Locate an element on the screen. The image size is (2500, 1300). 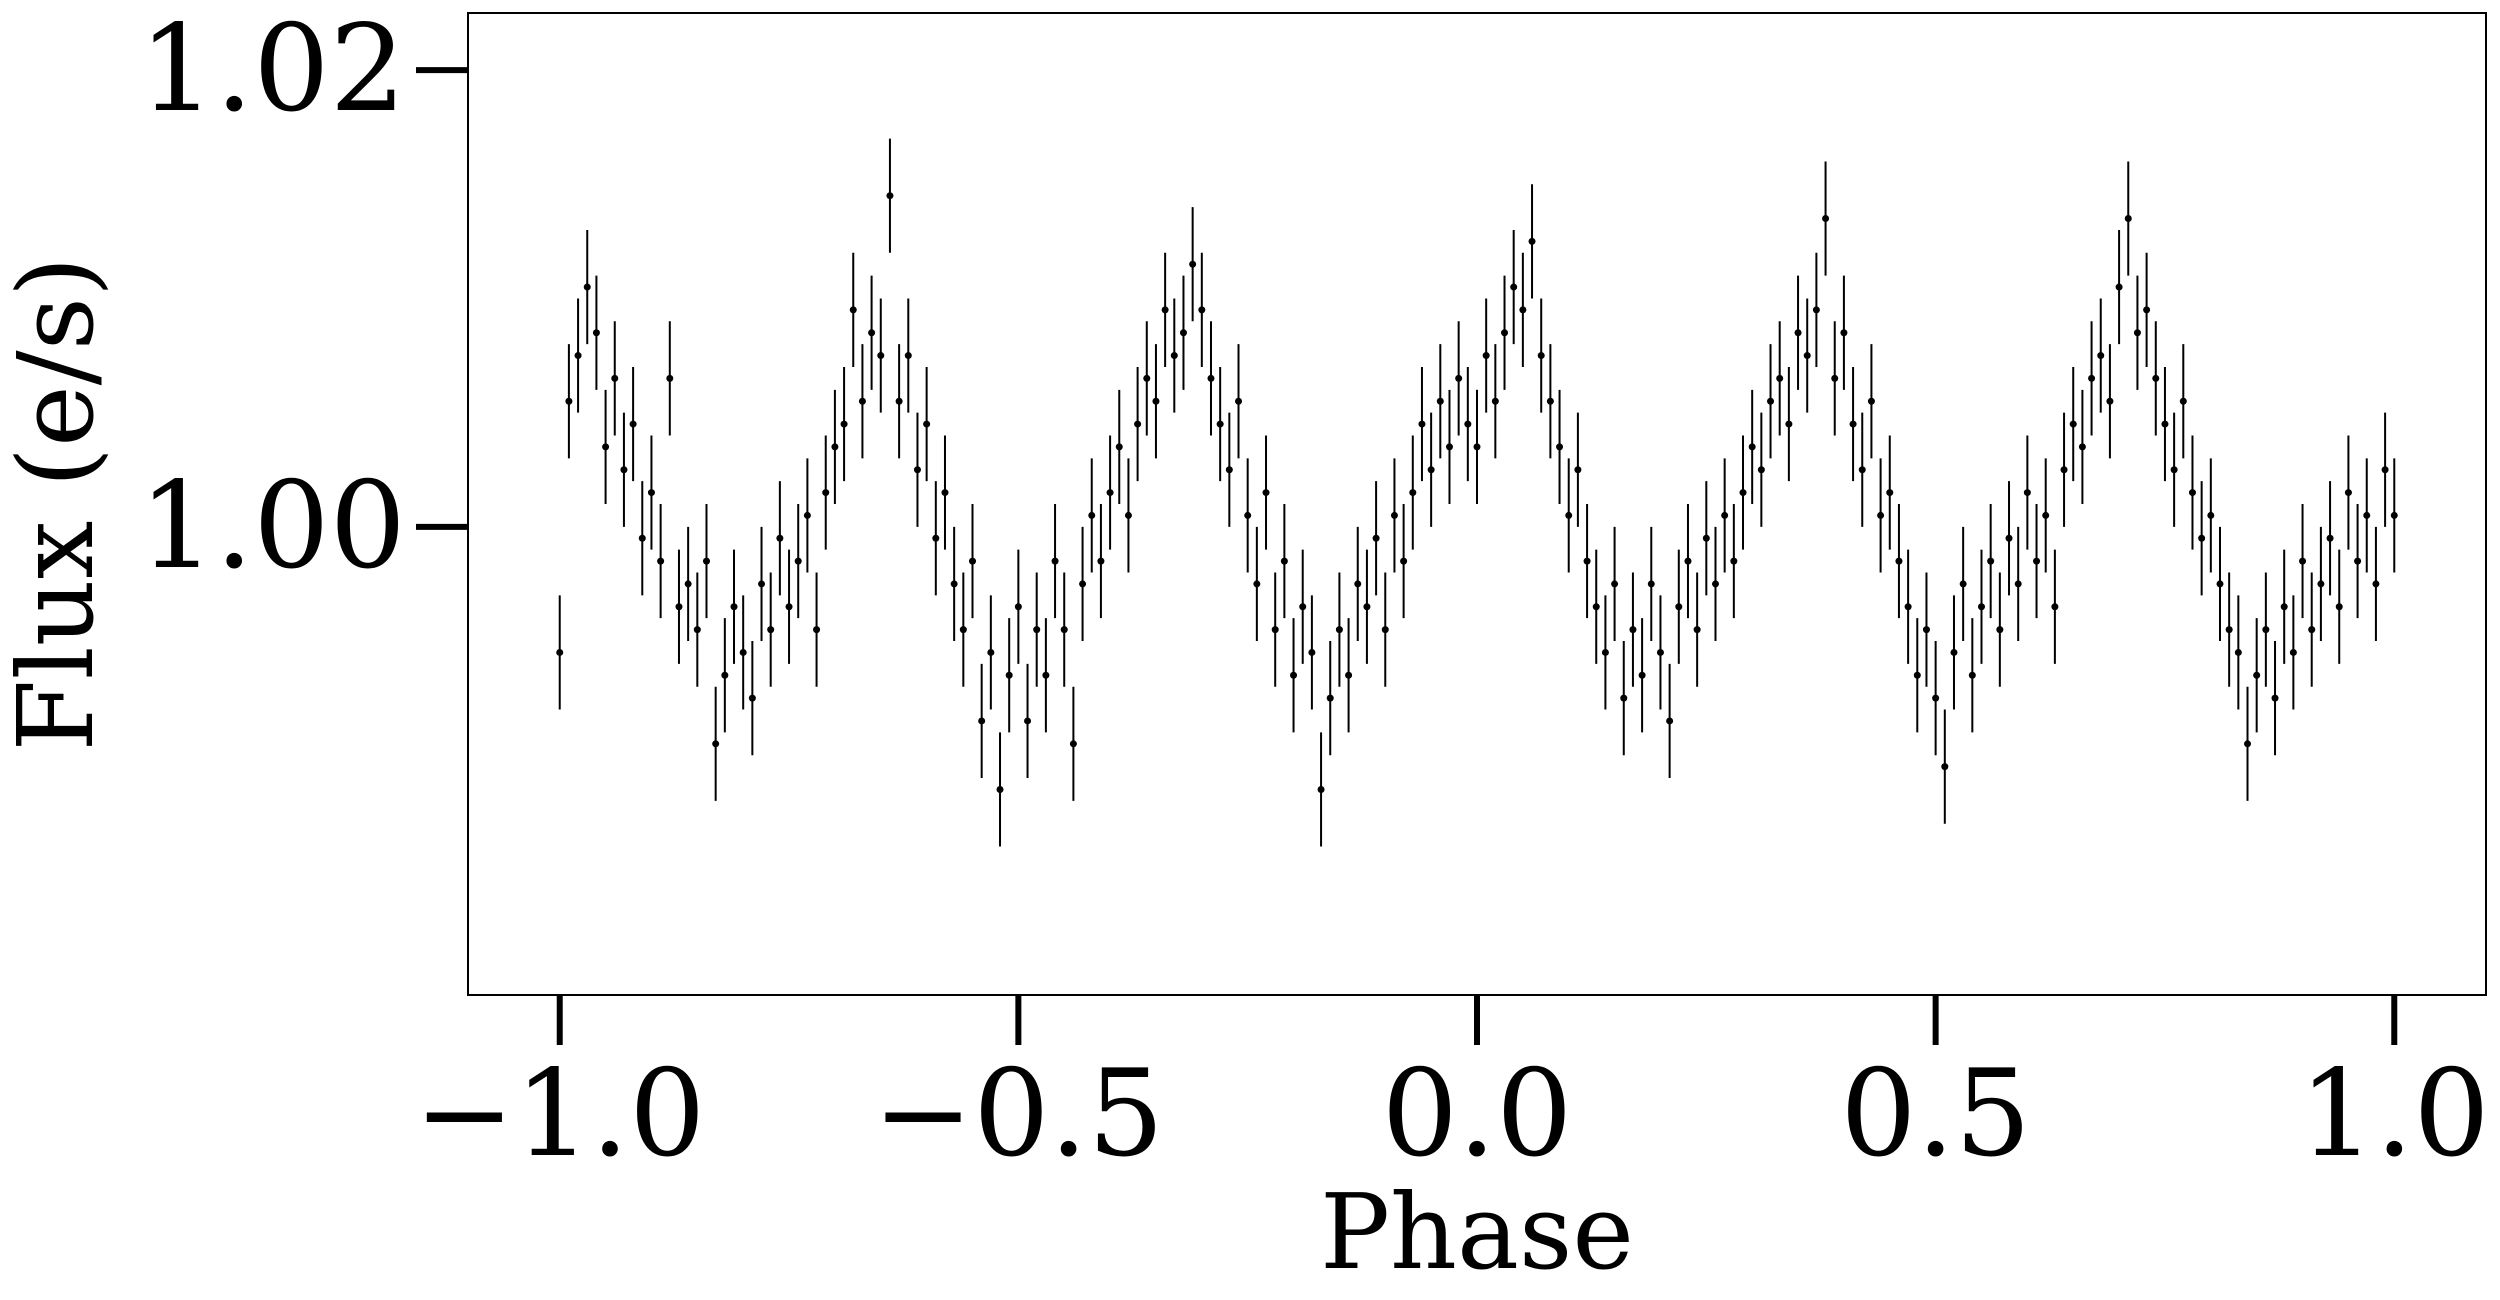
x-axis-ticks: −1.0 −0.5 0.0 0.5 1.0 is located at coordinates (1452, 1089).